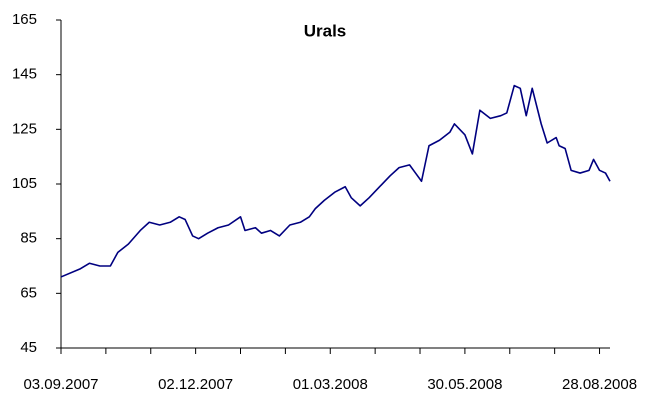  What do you see at coordinates (28, 347) in the screenshot?
I see `y-tick-label: 45` at bounding box center [28, 347].